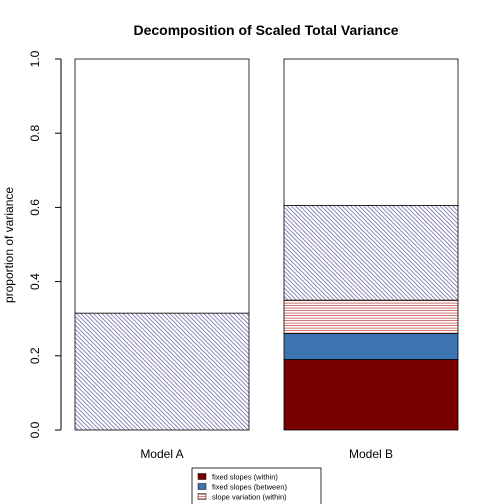 Image resolution: width=504 pixels, height=504 pixels. Describe the element at coordinates (35, 133) in the screenshot. I see `y-tick-label: 0.8` at that location.